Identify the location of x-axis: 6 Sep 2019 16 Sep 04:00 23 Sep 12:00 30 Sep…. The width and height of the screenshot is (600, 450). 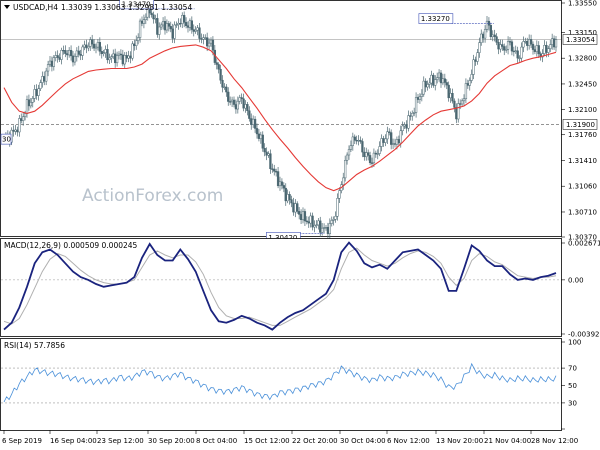
(290, 437).